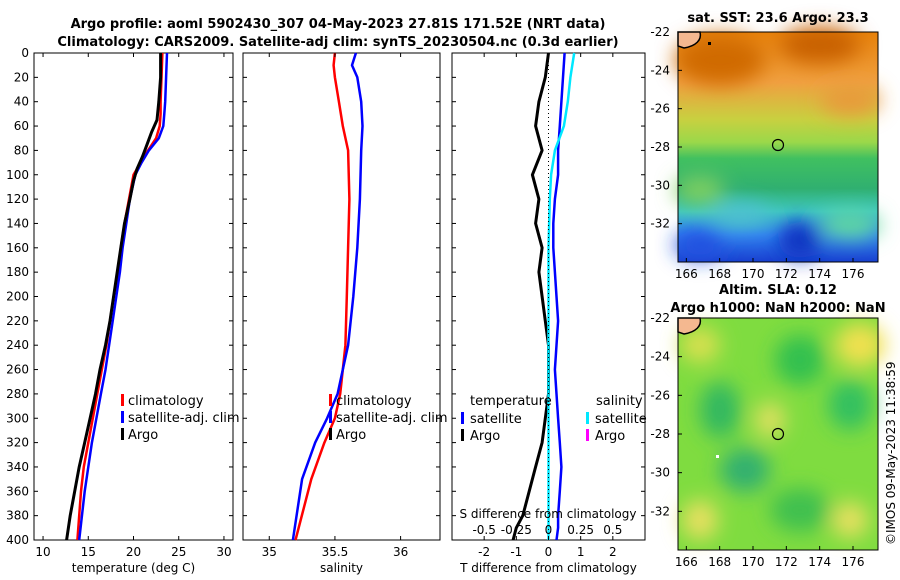 The width and height of the screenshot is (900, 580). What do you see at coordinates (580, 530) in the screenshot?
I see `s-tick-label: 0.25` at bounding box center [580, 530].